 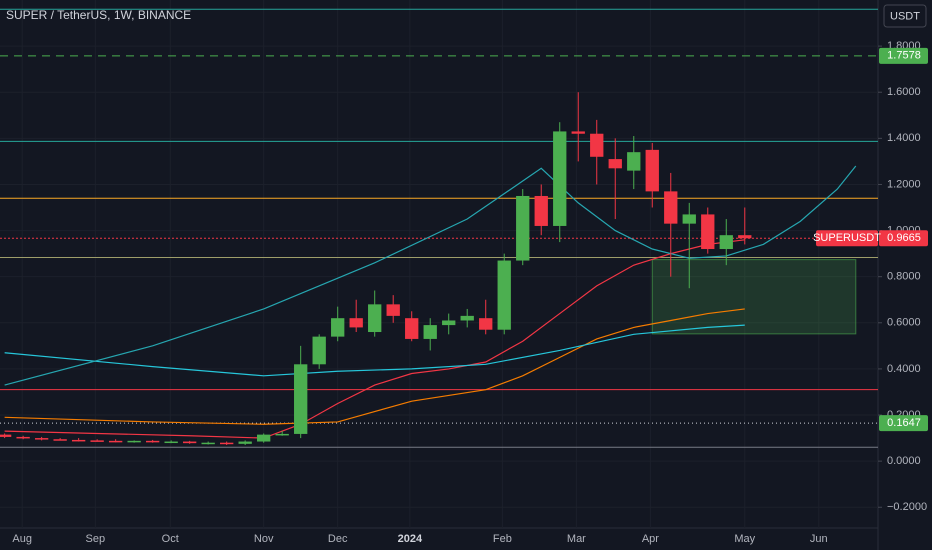 What do you see at coordinates (904, 461) in the screenshot?
I see `y-tick-label: 0.0000` at bounding box center [904, 461].